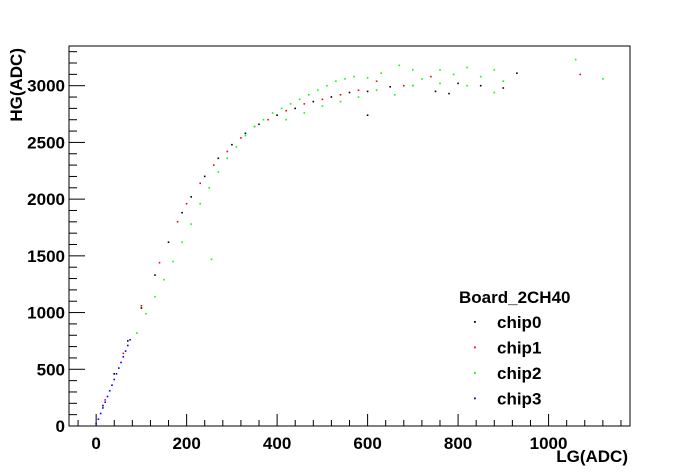  I want to click on legend-title: Board_2CH40, so click(515, 297).